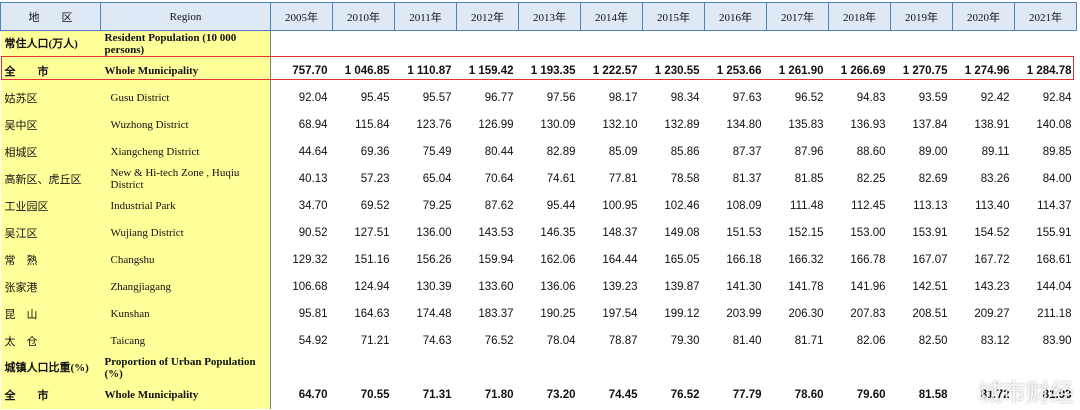 The width and height of the screenshot is (1080, 410). Describe the element at coordinates (50, 16) in the screenshot. I see `header-cell: 地 区` at that location.